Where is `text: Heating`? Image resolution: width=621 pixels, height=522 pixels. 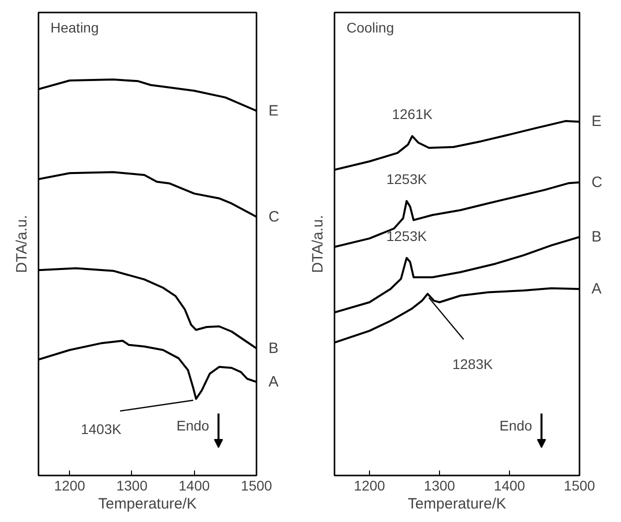 text: Heating is located at coordinates (74, 28).